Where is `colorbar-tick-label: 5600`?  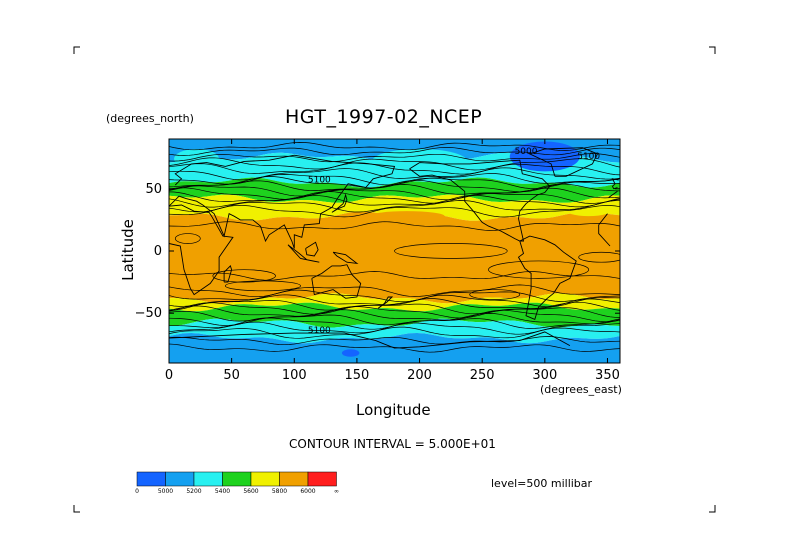 colorbar-tick-label: 5600 is located at coordinates (250, 491).